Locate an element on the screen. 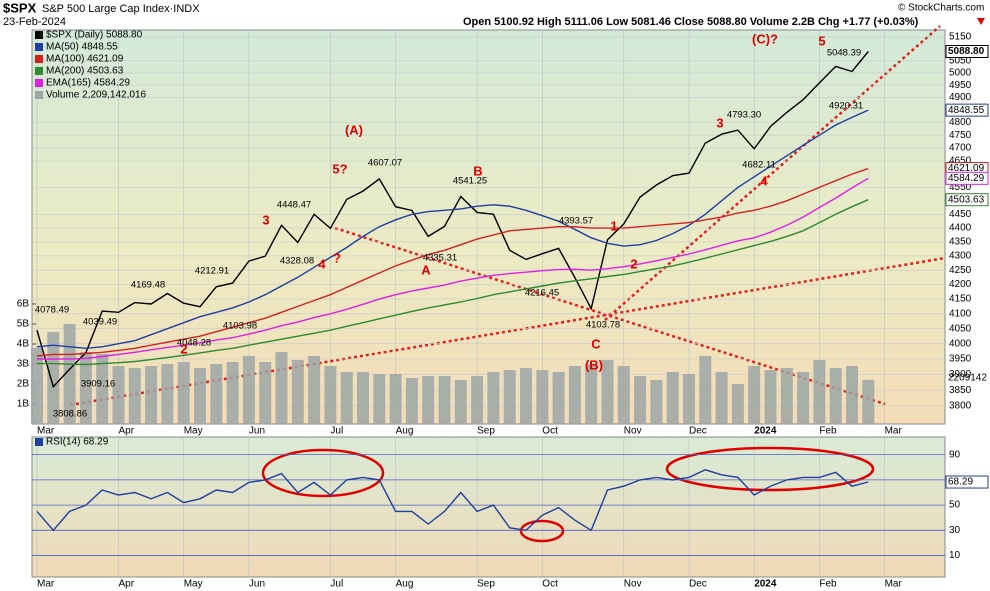 This screenshot has width=990, height=591. x-tick-label: Apr is located at coordinates (127, 584).